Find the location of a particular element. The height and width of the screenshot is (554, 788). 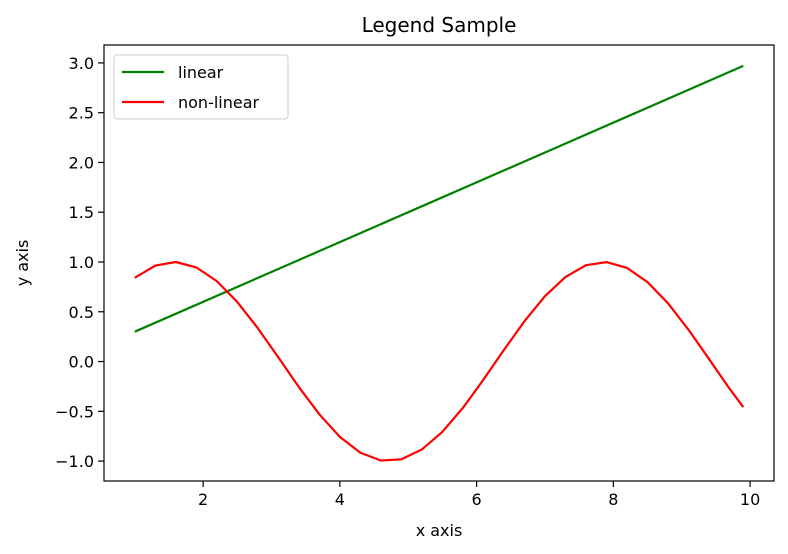

y-tick-label: 0.0 is located at coordinates (81, 362).